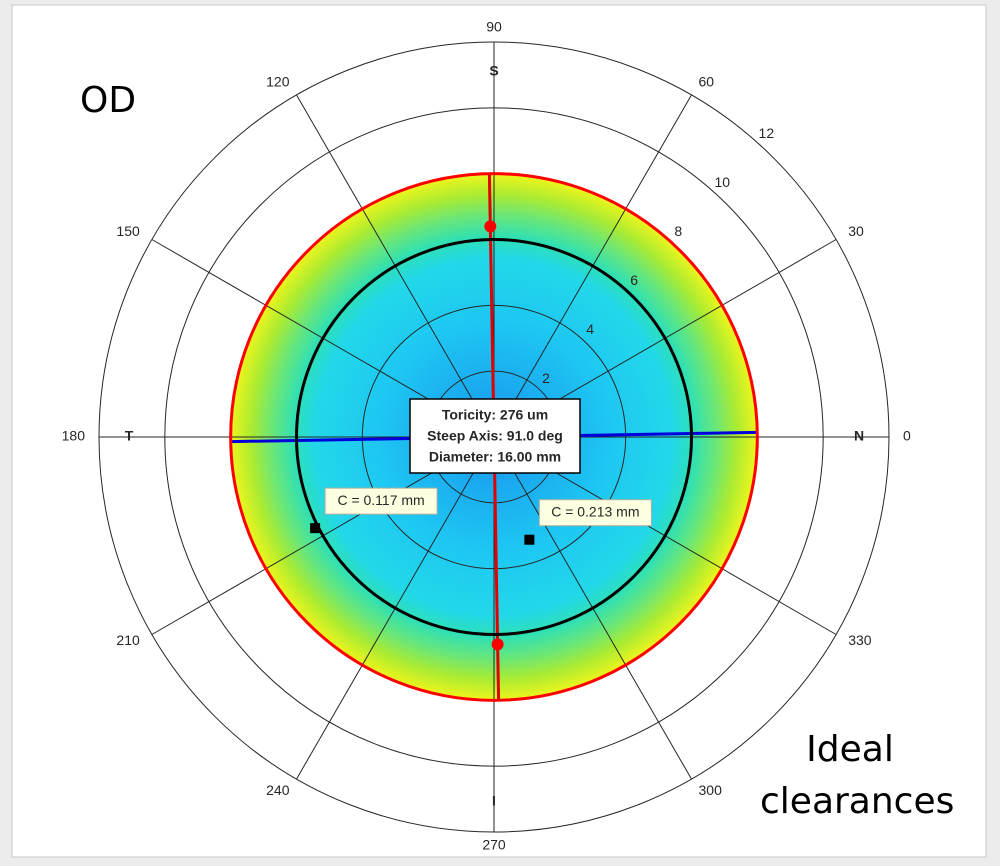 The image size is (1000, 866). Describe the element at coordinates (129, 436) in the screenshot. I see `direction-label: T` at that location.